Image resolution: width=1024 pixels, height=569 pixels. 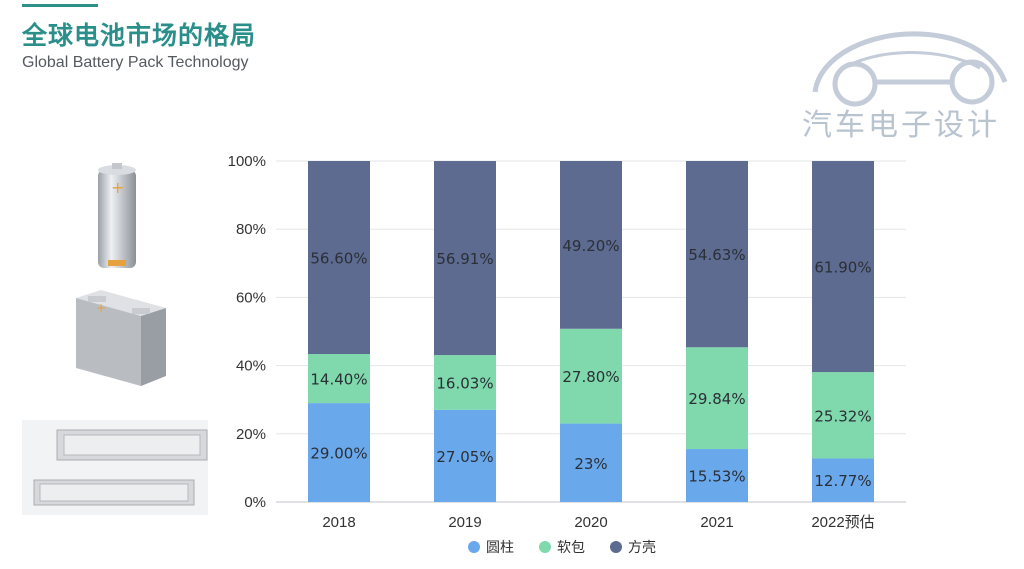 What do you see at coordinates (642, 547) in the screenshot?
I see `legend-label: 方壳` at bounding box center [642, 547].